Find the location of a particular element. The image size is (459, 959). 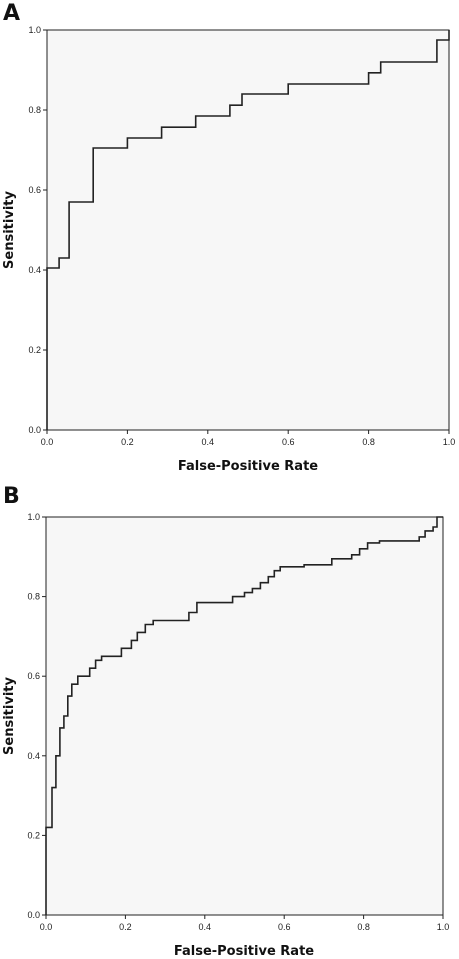

y-tick-label-b-2: 0.4 is located at coordinates (33, 756).